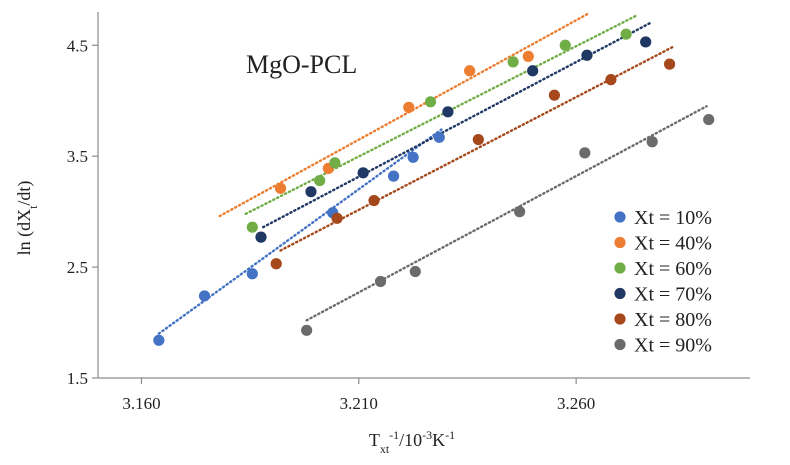  I want to click on legend-label: Xt = 90%, so click(673, 346).